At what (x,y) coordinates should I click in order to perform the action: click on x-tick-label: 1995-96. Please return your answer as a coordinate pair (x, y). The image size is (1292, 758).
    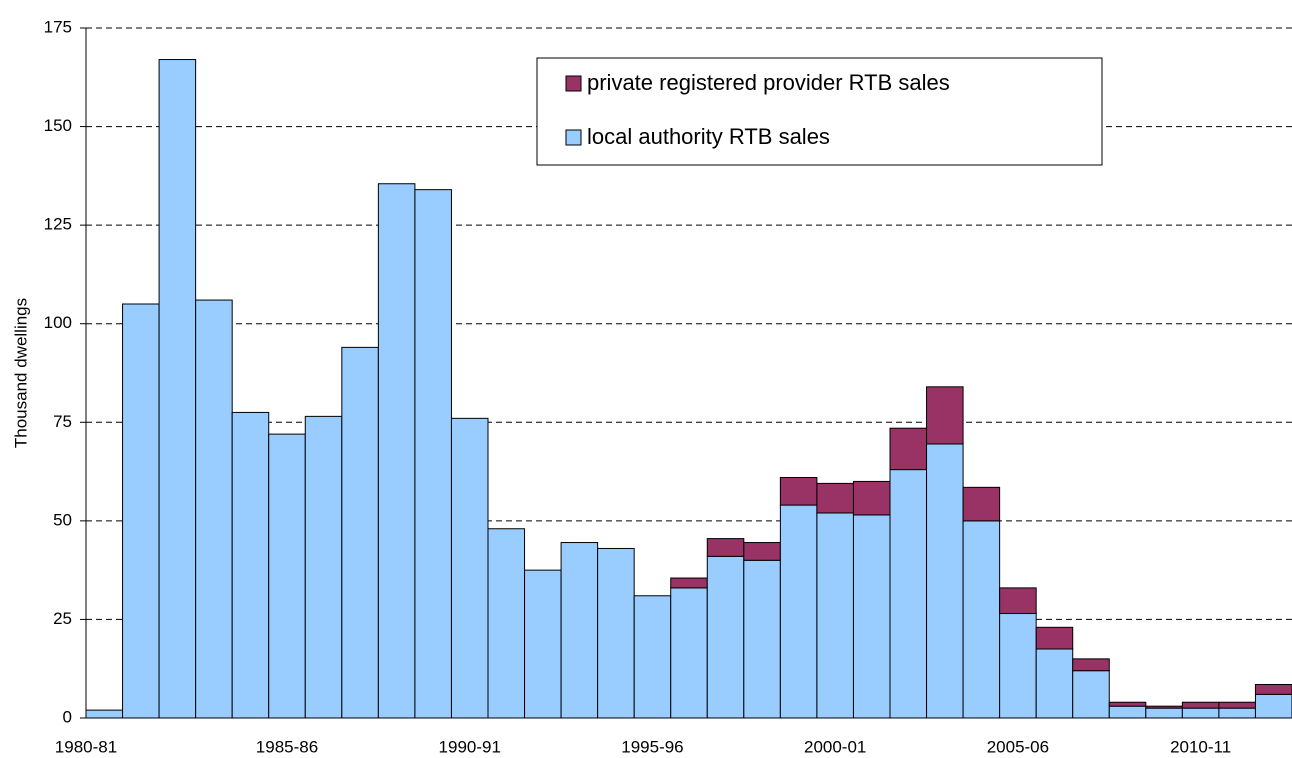
    Looking at the image, I should click on (652, 746).